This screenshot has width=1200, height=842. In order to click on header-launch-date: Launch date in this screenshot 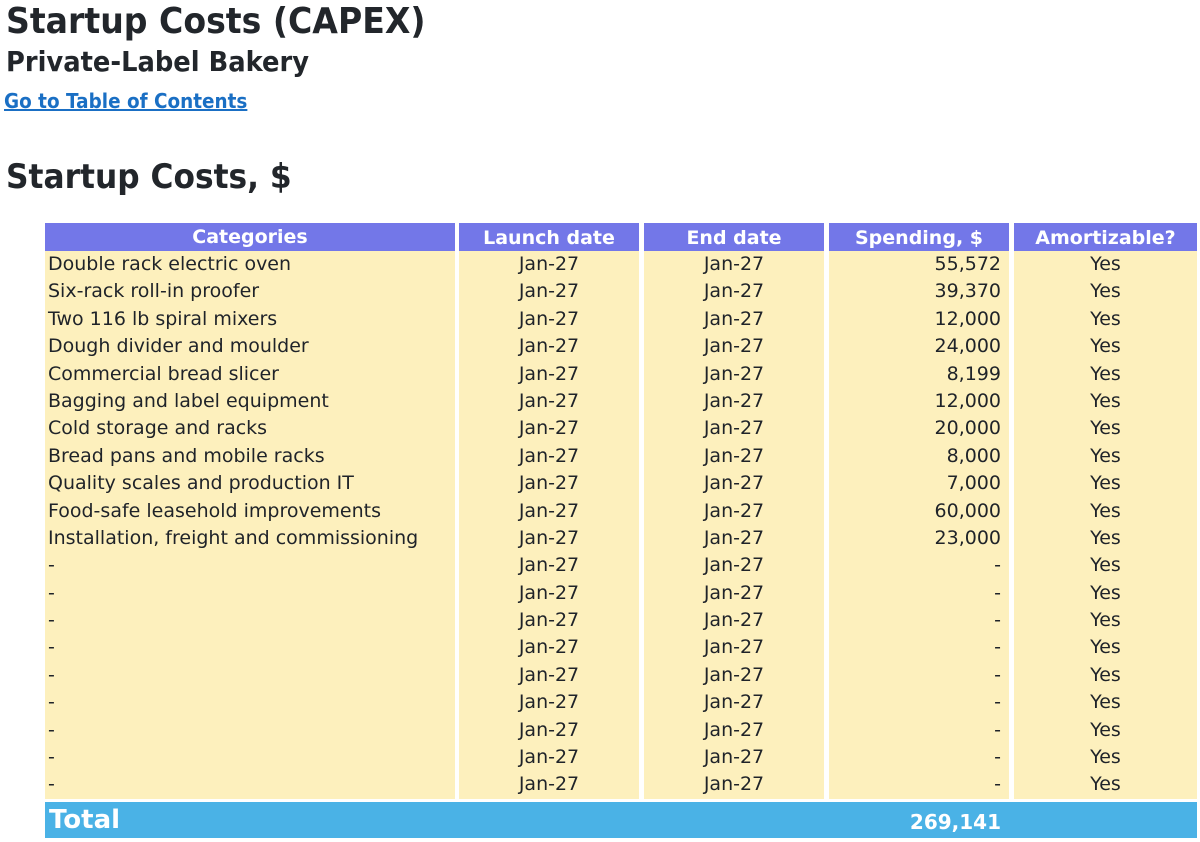, I will do `click(549, 237)`.